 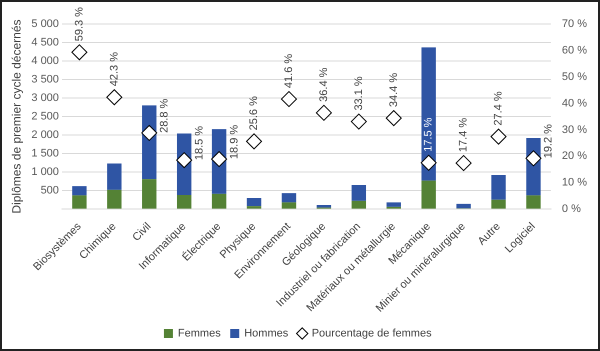 What do you see at coordinates (324, 84) in the screenshot?
I see `data-label: 36.4 %` at bounding box center [324, 84].